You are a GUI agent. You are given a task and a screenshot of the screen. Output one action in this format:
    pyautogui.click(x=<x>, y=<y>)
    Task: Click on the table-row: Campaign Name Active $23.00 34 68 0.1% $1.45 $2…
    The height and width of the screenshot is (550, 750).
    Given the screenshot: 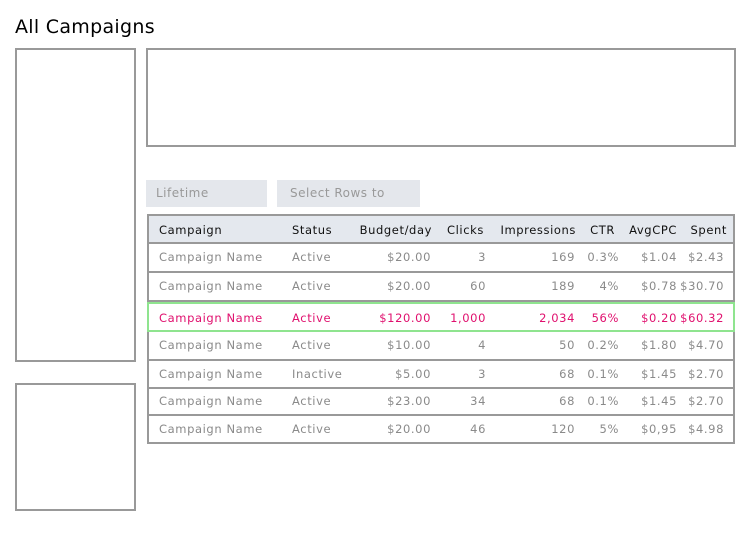 What is the action you would take?
    pyautogui.click(x=441, y=402)
    